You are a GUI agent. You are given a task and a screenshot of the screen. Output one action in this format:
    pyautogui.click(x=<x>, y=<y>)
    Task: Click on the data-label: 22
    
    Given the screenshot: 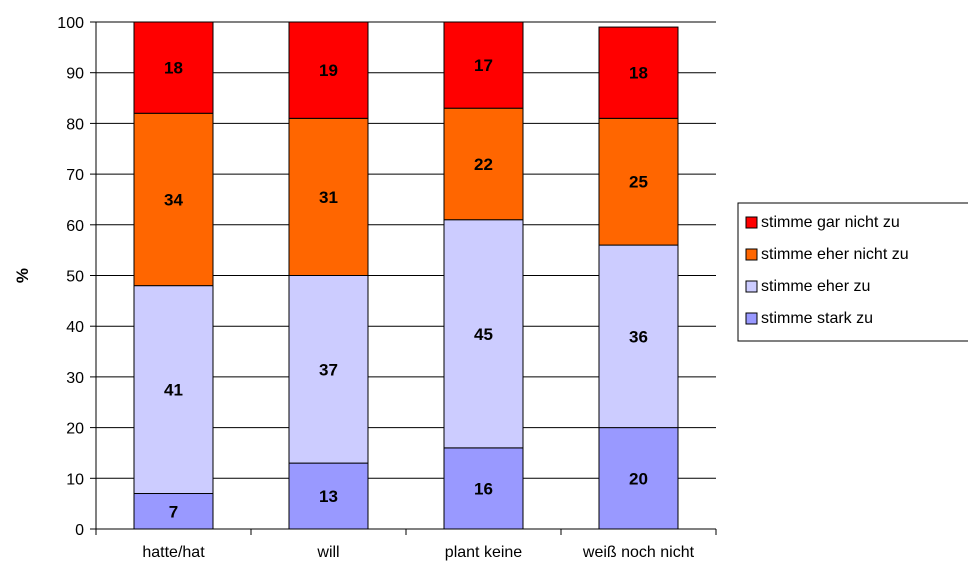 What is the action you would take?
    pyautogui.click(x=483, y=164)
    